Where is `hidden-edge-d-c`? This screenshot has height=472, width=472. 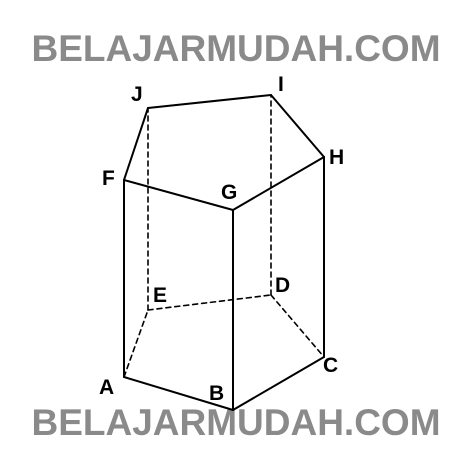
hidden-edge-d-c is located at coordinates (297, 326).